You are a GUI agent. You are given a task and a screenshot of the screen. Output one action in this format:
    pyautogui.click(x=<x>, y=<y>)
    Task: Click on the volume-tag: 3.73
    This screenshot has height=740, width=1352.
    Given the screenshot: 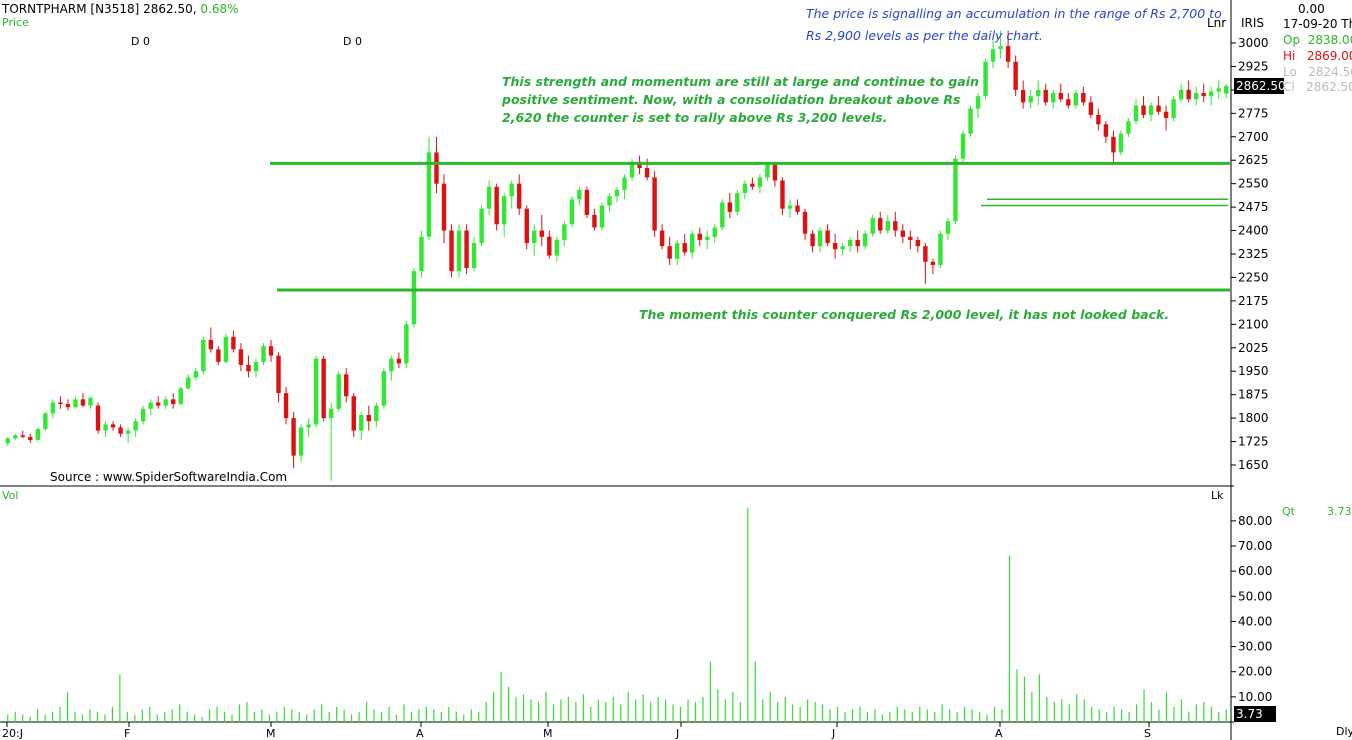 What is the action you would take?
    pyautogui.click(x=1255, y=714)
    